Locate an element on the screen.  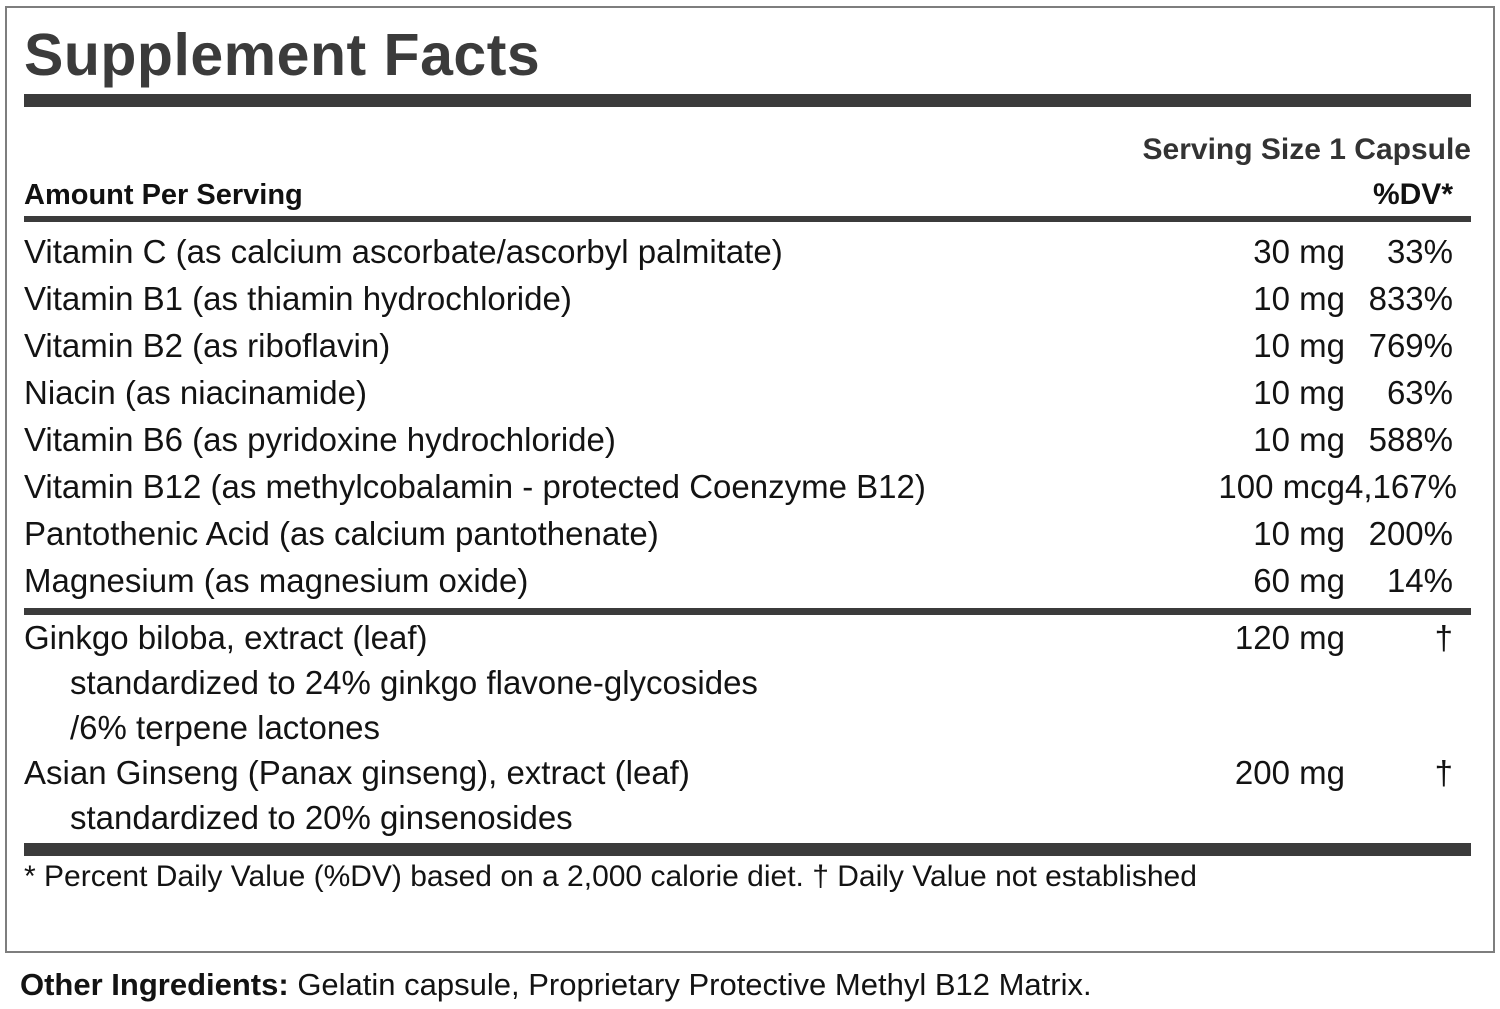
nutrient-row-niacin: Niacin (as niacinamide) 10 mg 63% is located at coordinates (747, 392).